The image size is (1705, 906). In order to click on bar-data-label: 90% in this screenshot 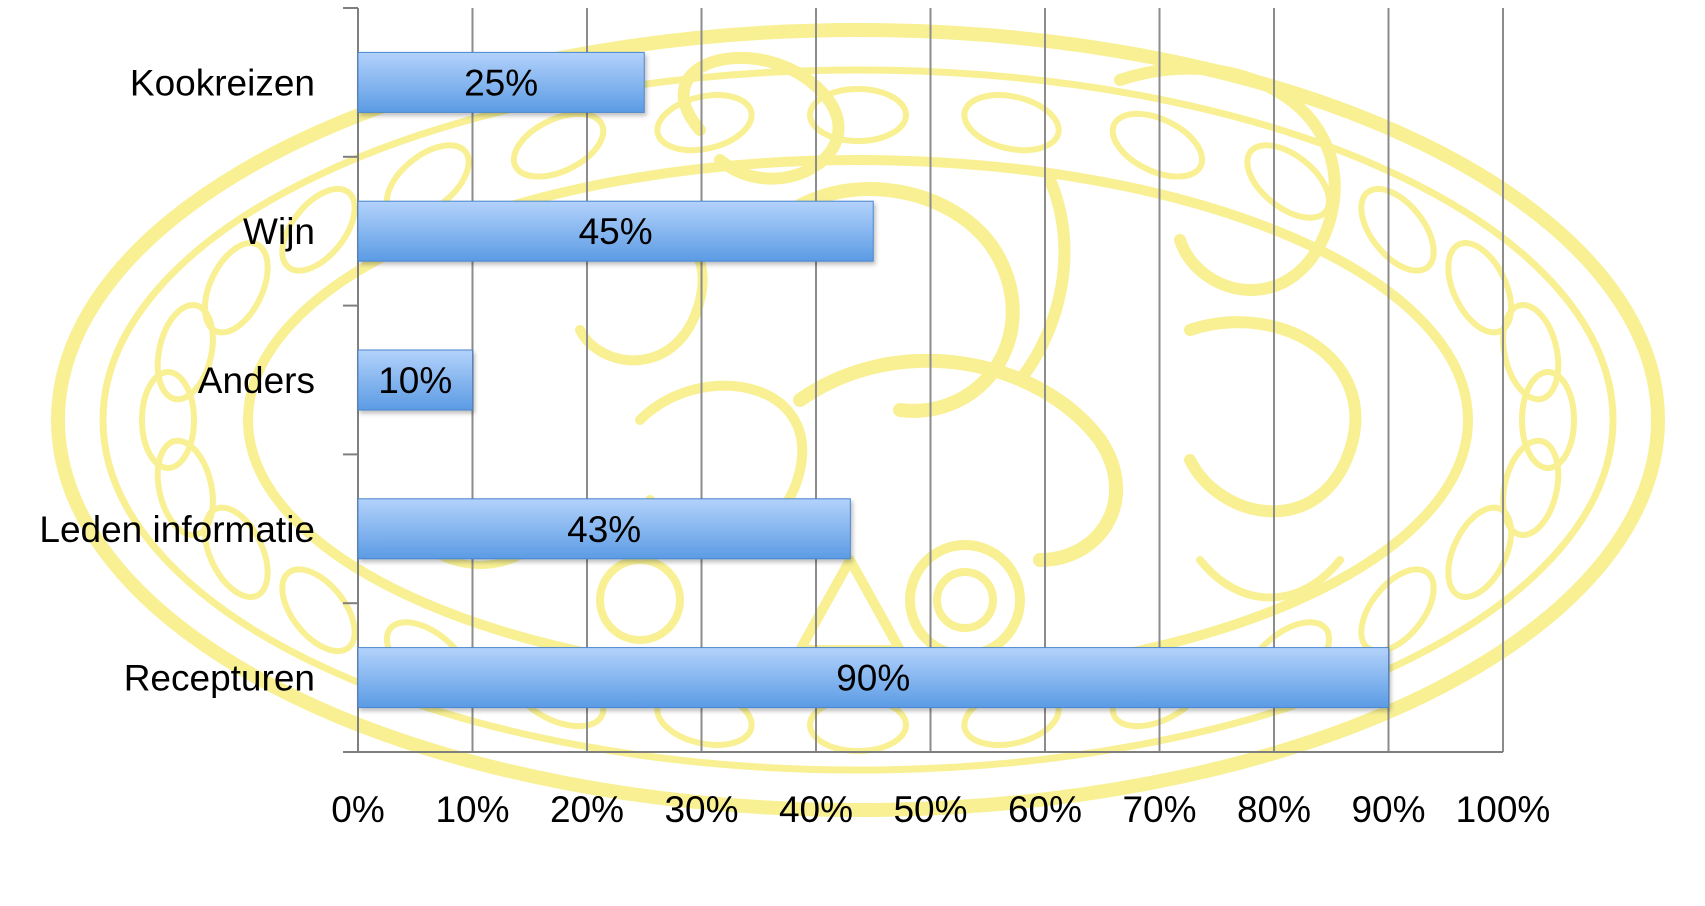, I will do `click(873, 678)`.